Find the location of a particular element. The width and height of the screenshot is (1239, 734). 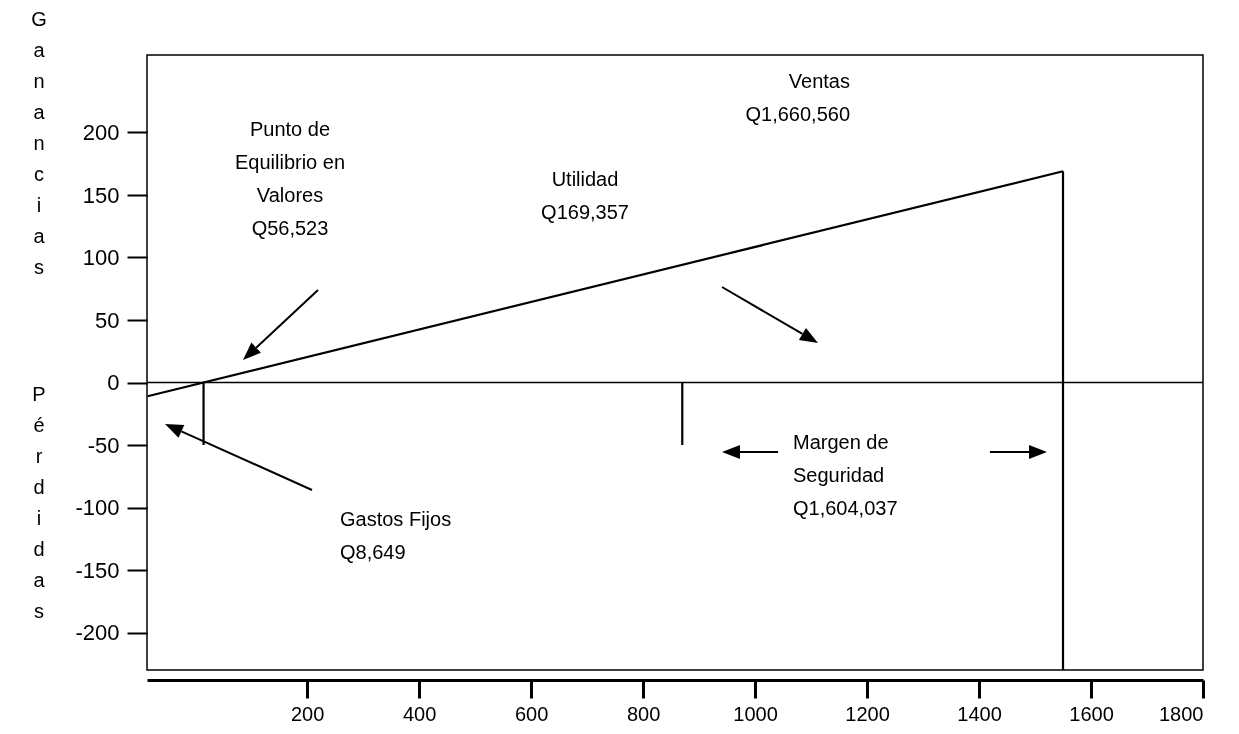

x-tick-label: 600 is located at coordinates (531, 713).